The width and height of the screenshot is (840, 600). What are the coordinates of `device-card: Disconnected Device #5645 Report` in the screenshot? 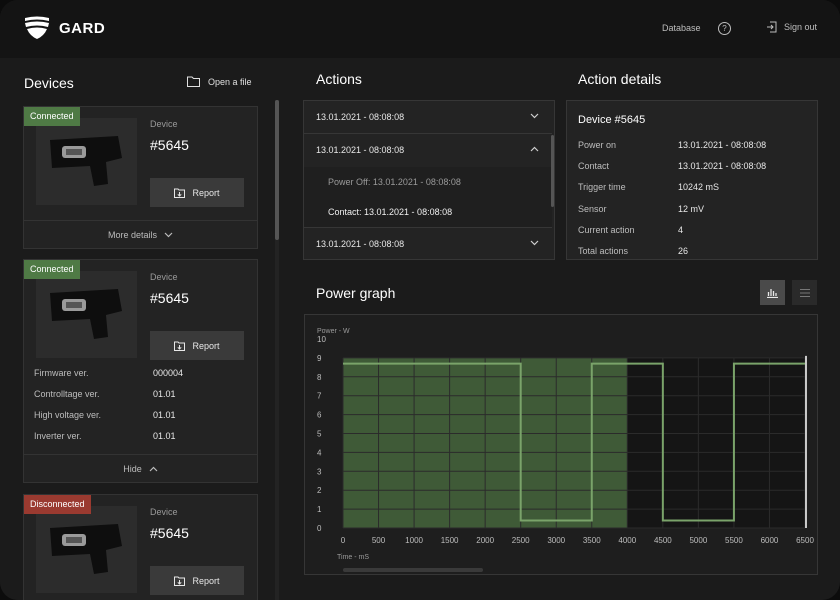 It's located at (140, 547).